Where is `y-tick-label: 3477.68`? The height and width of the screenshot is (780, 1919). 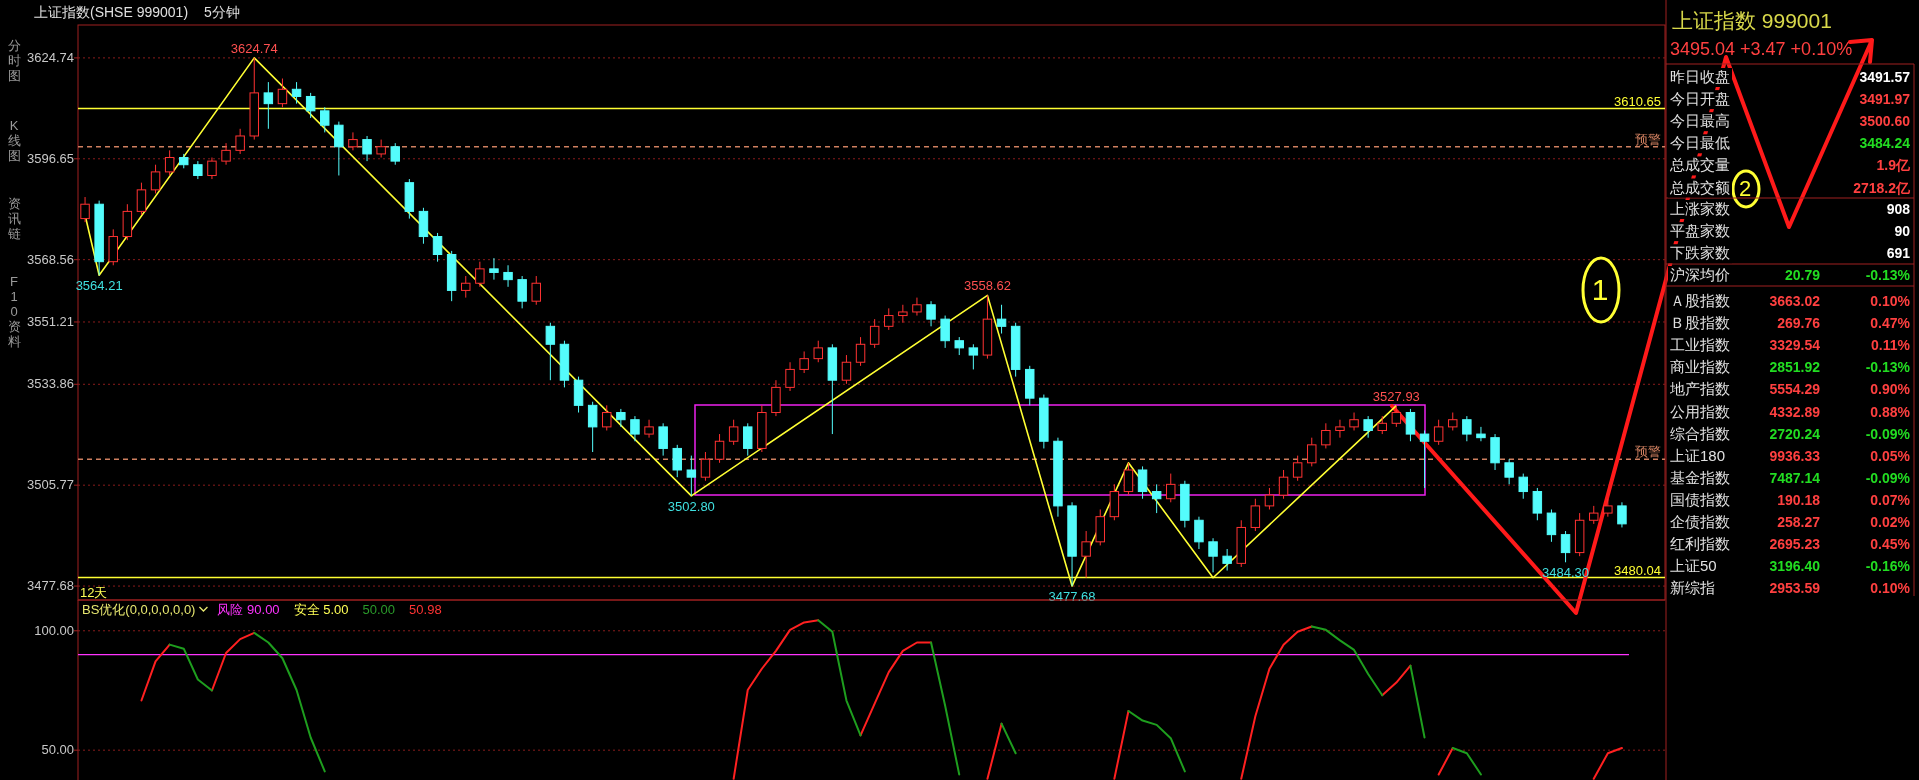 y-tick-label: 3477.68 is located at coordinates (50, 586).